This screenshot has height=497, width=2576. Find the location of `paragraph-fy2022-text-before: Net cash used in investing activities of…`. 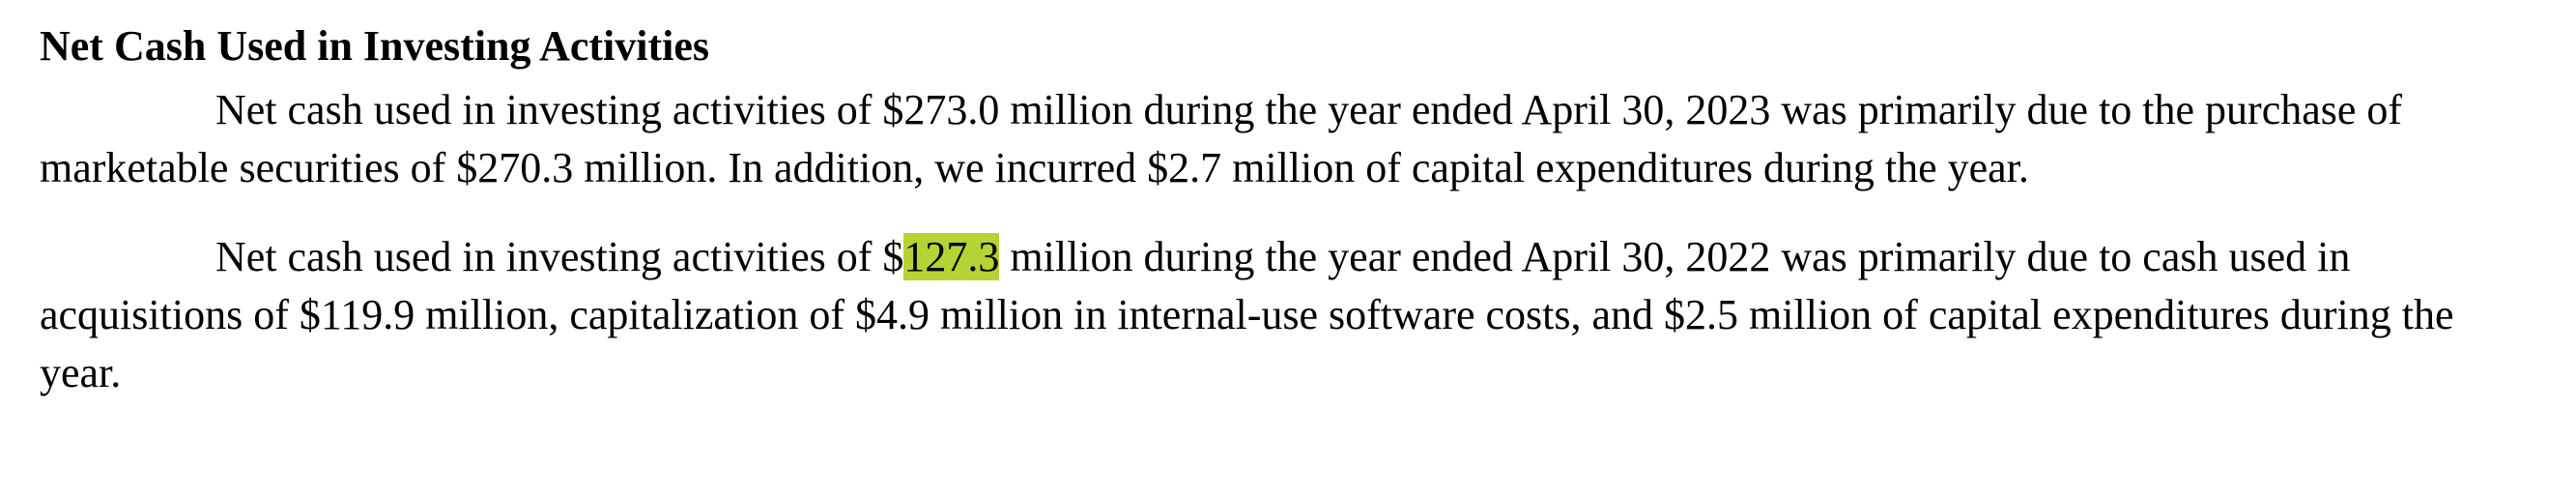

paragraph-fy2022-text-before: Net cash used in investing activities of… is located at coordinates (559, 256).